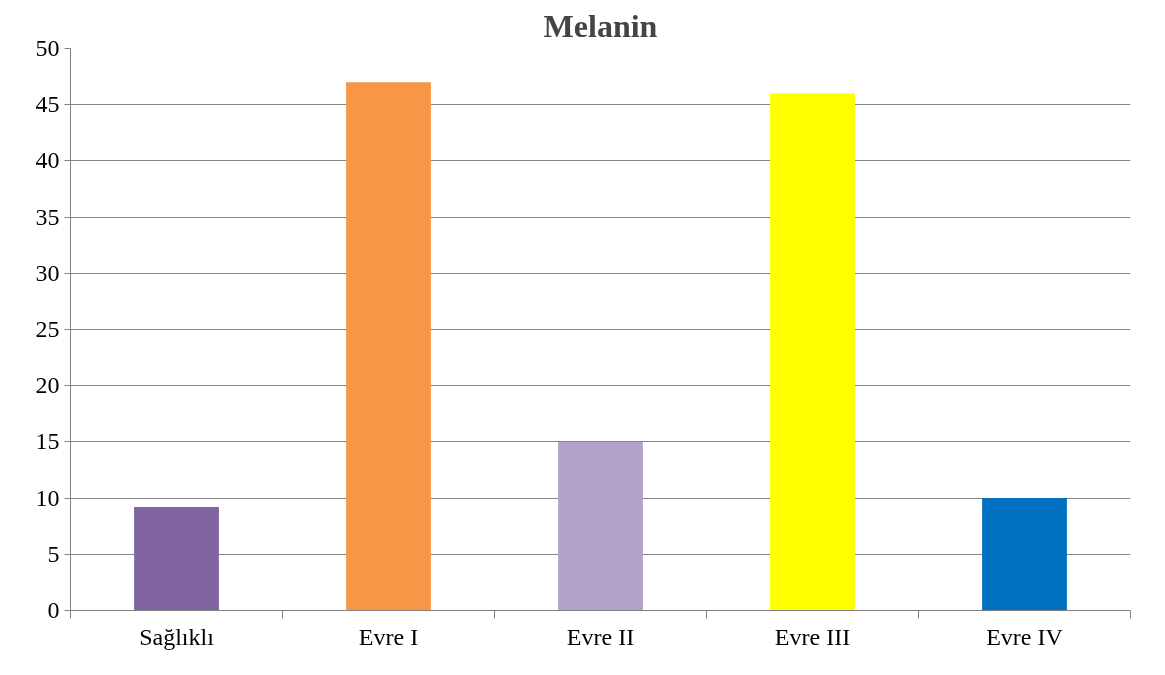  What do you see at coordinates (388, 636) in the screenshot?
I see `x-tick-label: Evre I` at bounding box center [388, 636].